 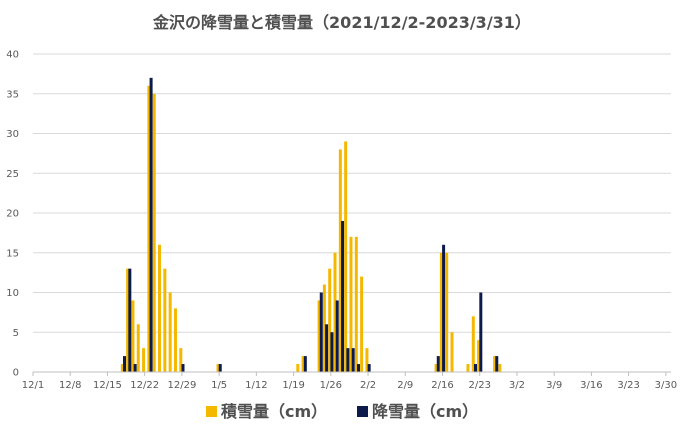 I want to click on x-tick-label: 2/16, so click(x=442, y=385).